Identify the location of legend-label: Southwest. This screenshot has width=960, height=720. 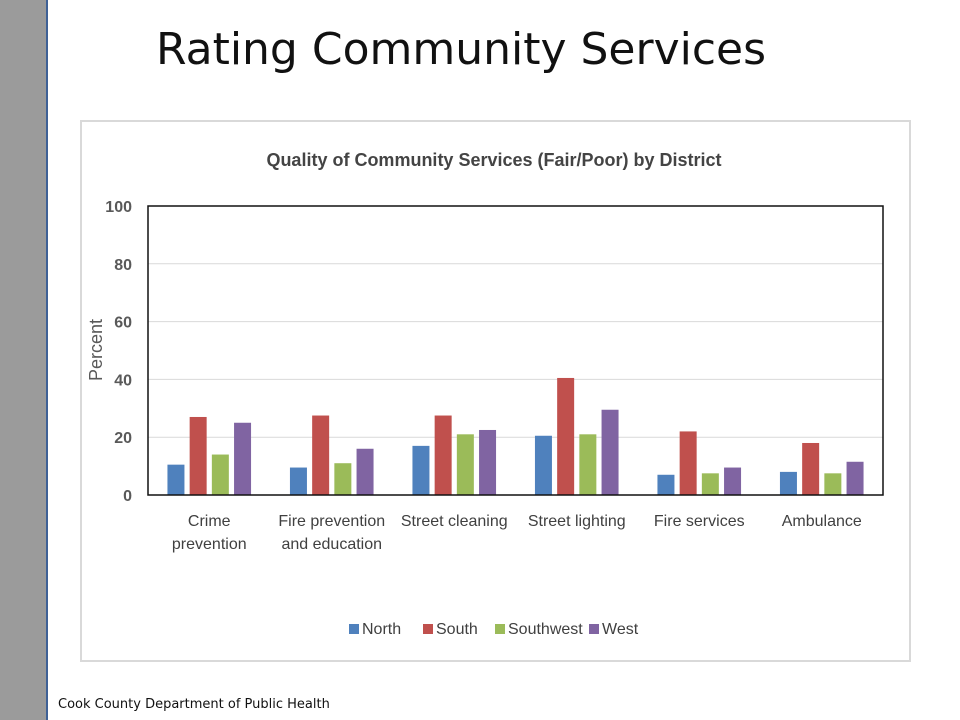
(545, 629).